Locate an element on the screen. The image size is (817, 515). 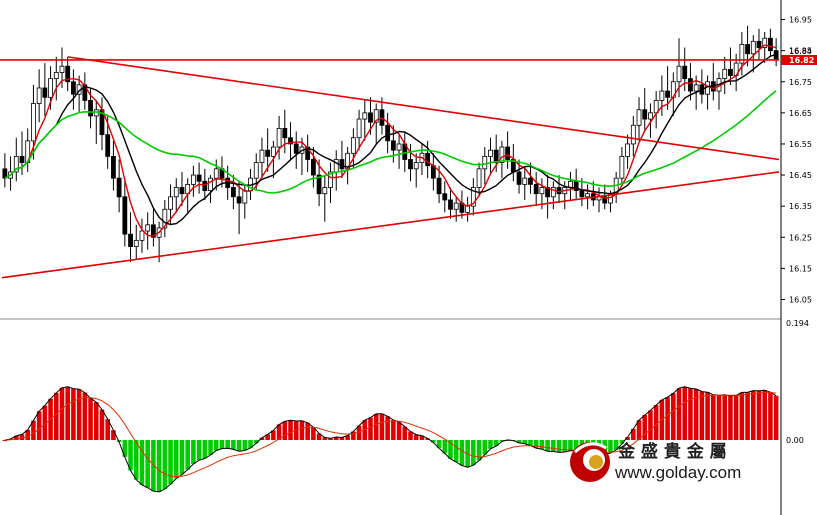
current-price-box is located at coordinates (799, 59).